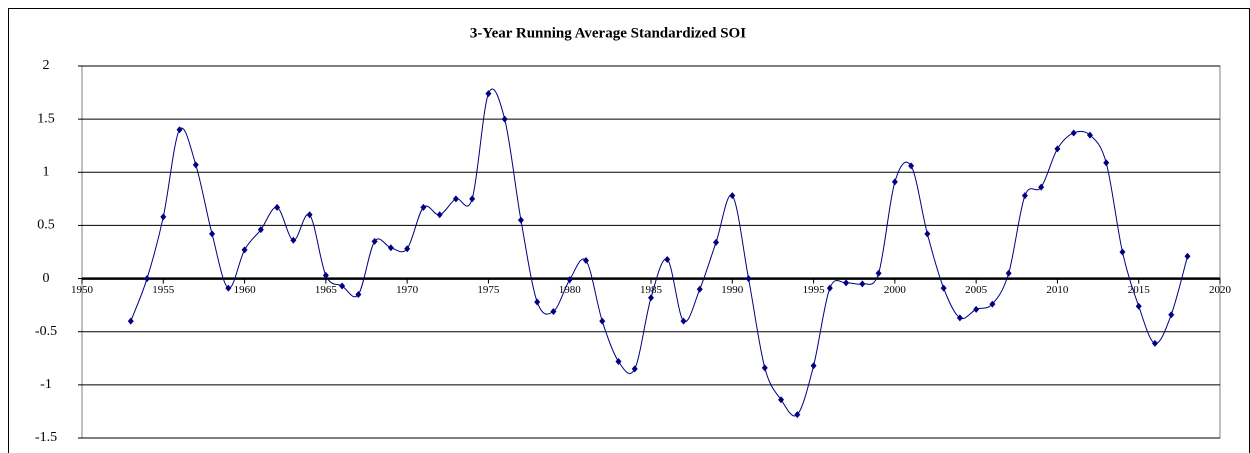 The image size is (1250, 453). I want to click on y-tick-label: -0.5, so click(46, 331).